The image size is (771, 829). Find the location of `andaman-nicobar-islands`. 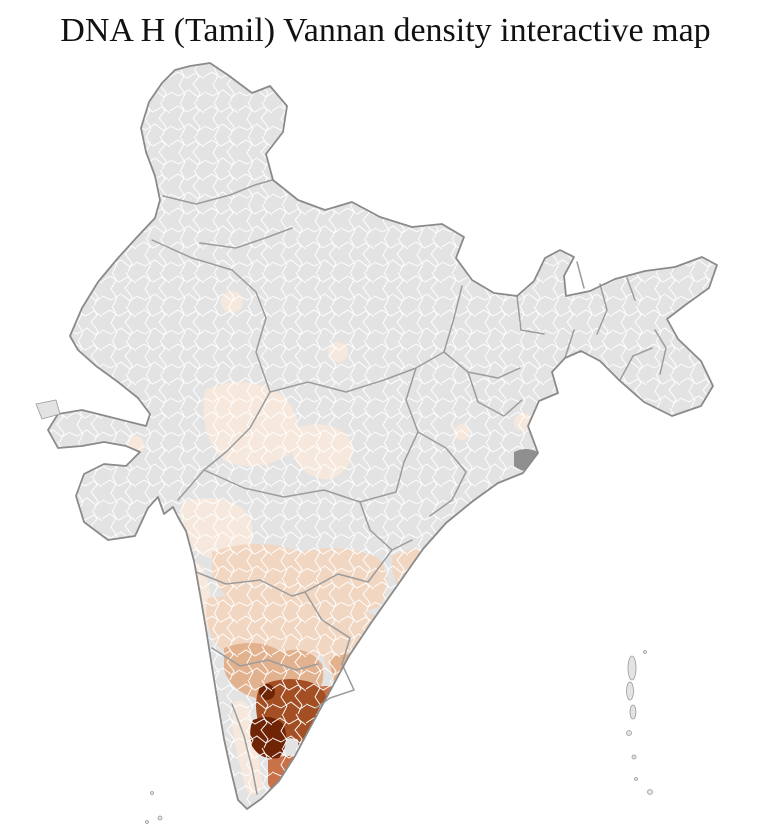

andaman-nicobar-islands is located at coordinates (639, 722).